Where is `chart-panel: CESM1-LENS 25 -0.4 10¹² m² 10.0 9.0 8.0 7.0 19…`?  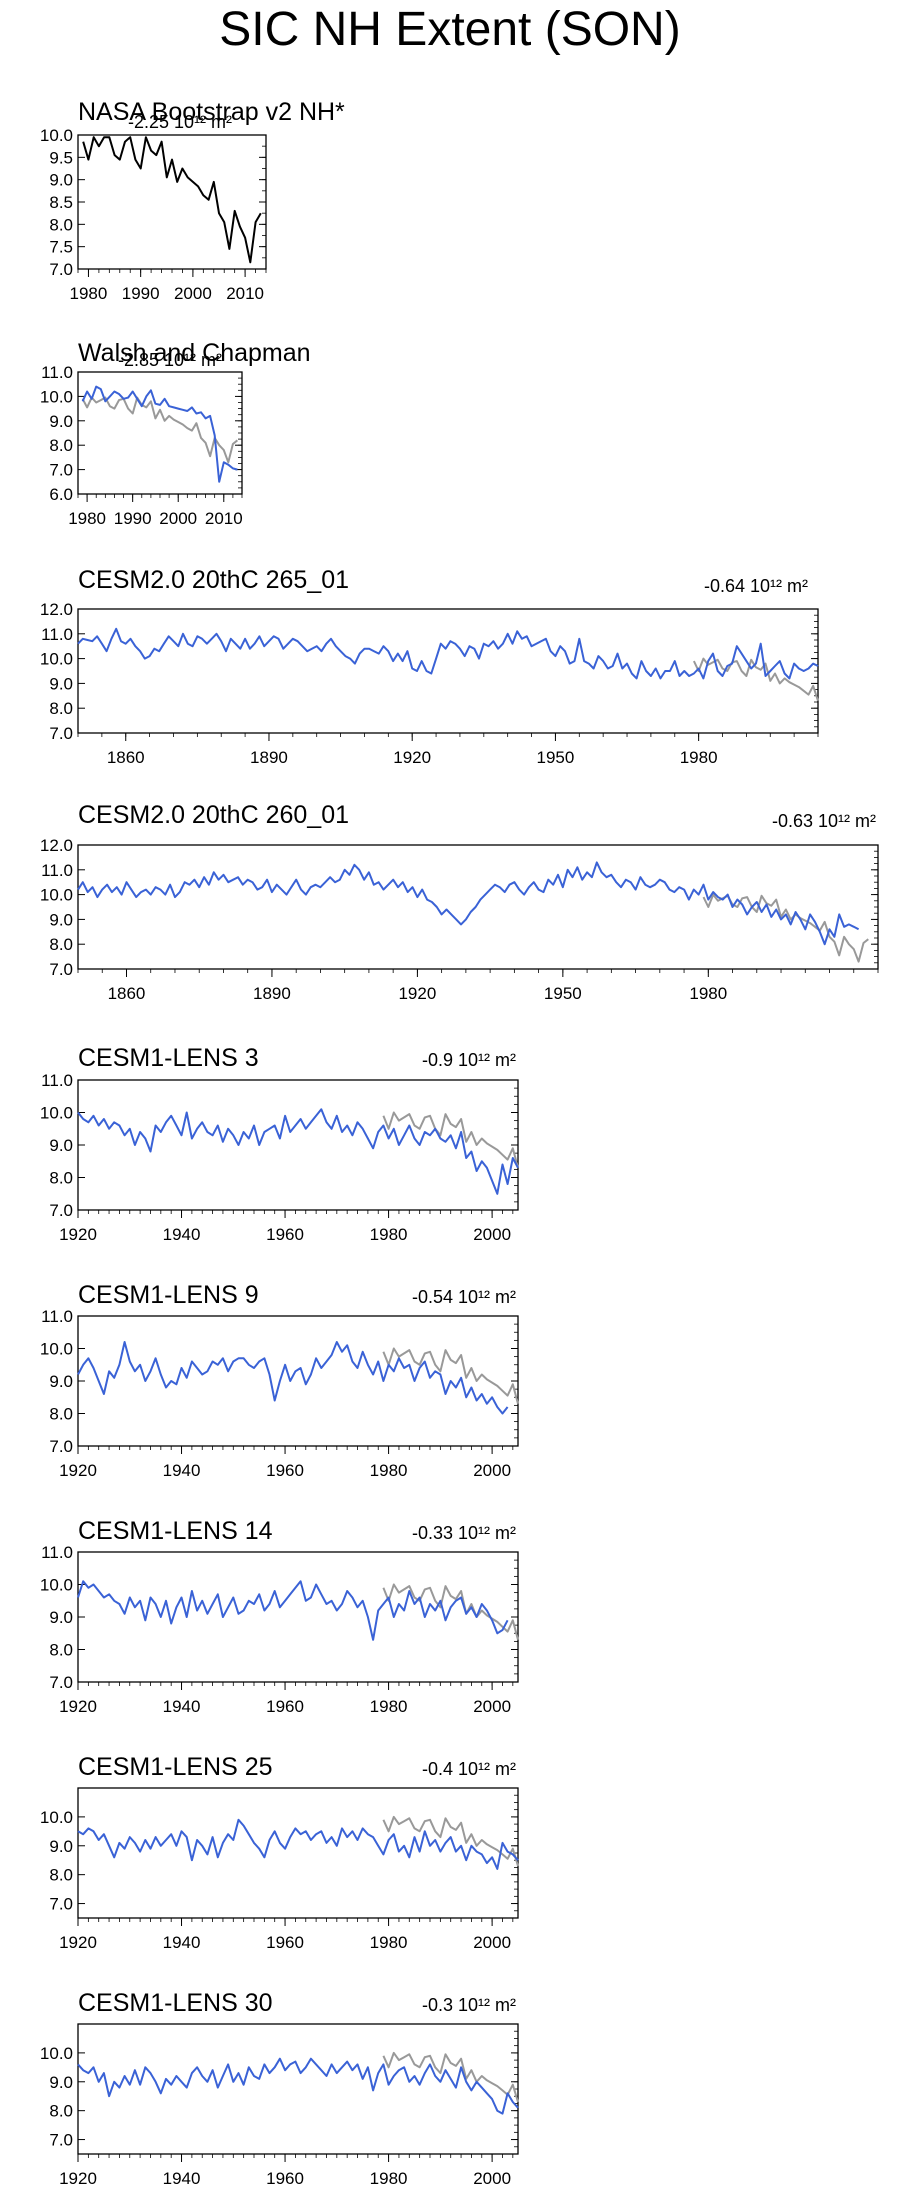 chart-panel: CESM1-LENS 25 -0.4 10¹² m² 10.0 9.0 8.0 7.0 19… is located at coordinates (279, 1852).